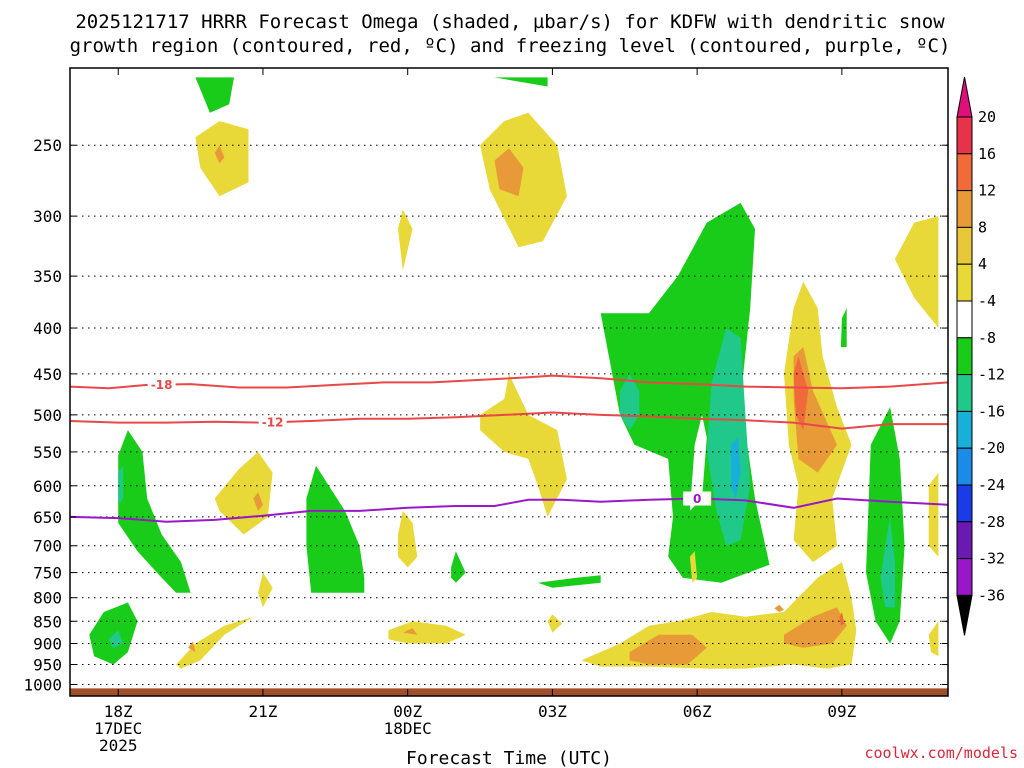  I want to click on colorbar-label-6: -8, so click(987, 338).